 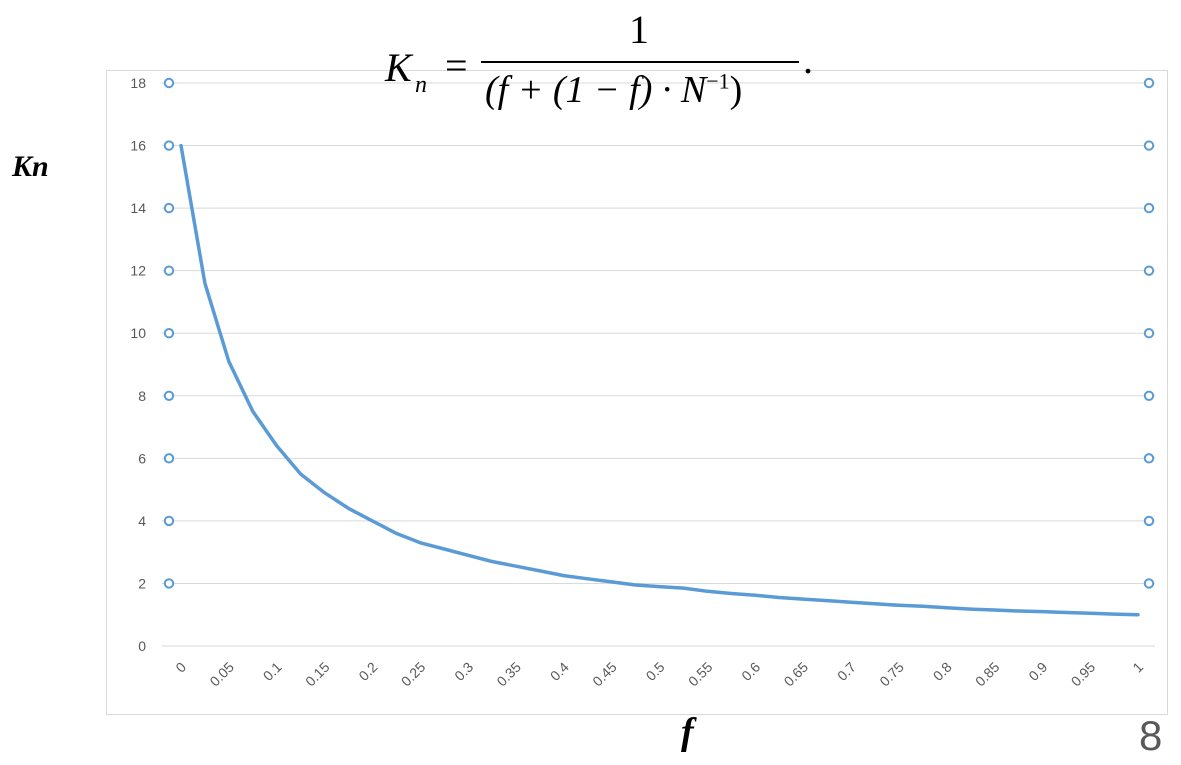 I want to click on x-tick-label: 0.85, so click(x=987, y=674).